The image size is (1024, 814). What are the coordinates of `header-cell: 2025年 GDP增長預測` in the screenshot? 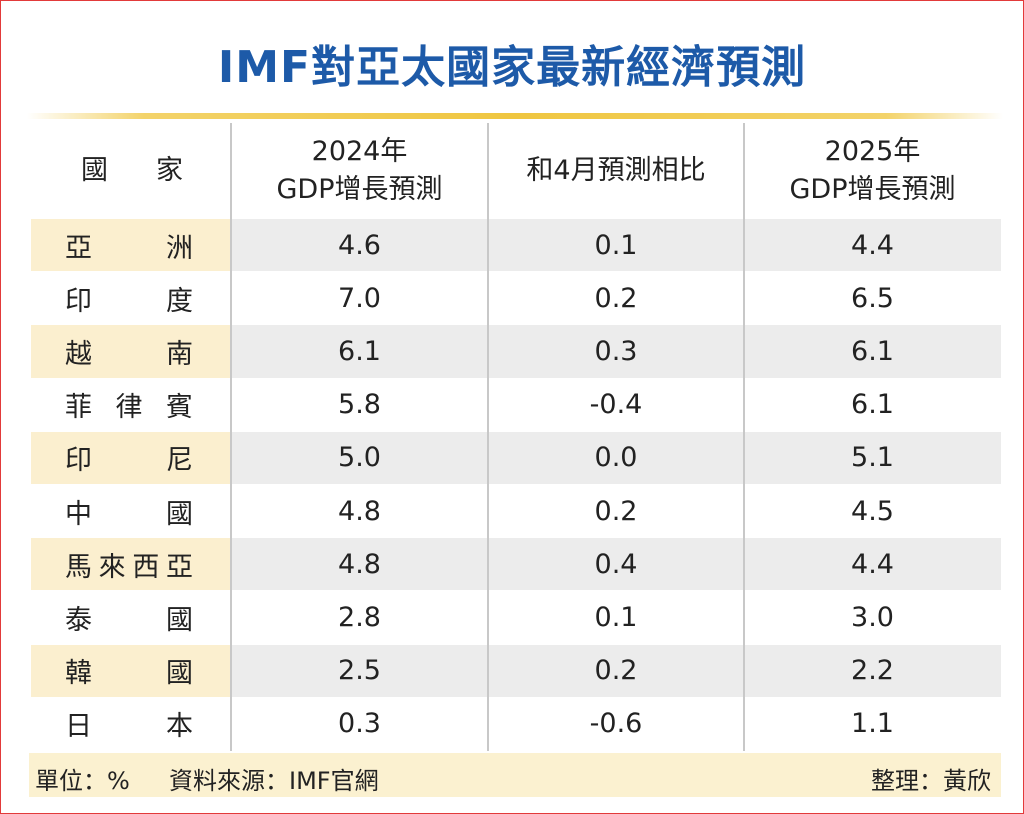 It's located at (872, 170).